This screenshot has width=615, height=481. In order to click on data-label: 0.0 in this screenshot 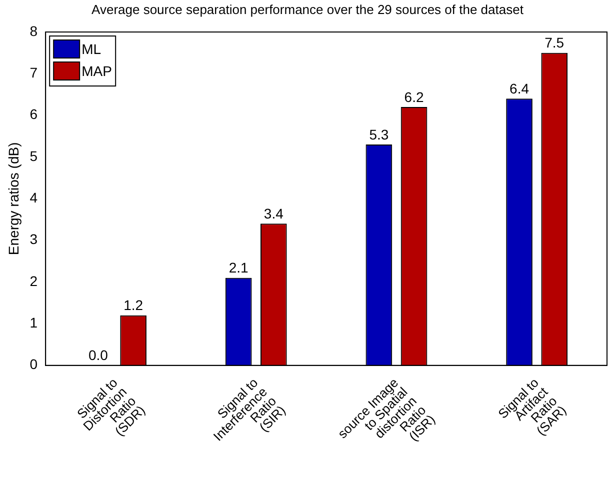, I will do `click(98, 355)`.